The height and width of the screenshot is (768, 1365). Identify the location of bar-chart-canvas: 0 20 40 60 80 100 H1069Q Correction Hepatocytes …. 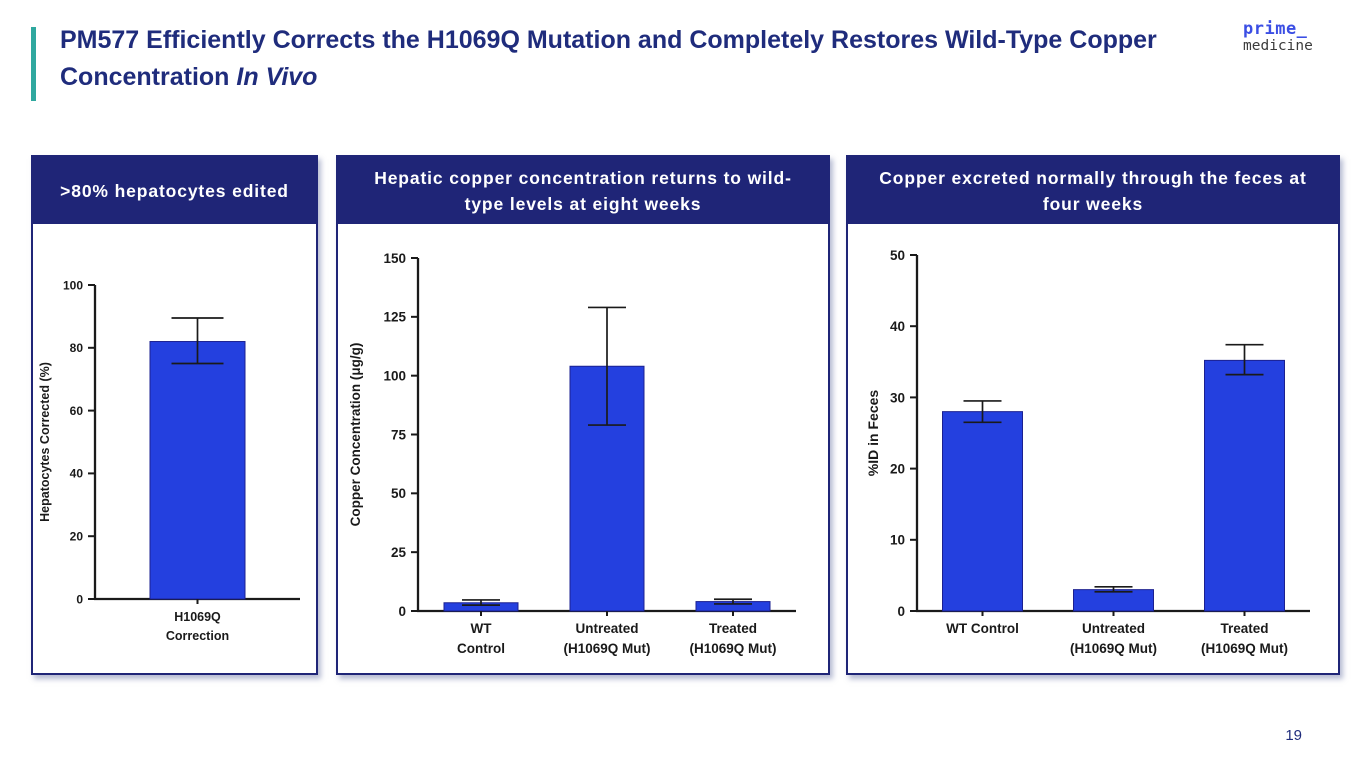
(169, 460).